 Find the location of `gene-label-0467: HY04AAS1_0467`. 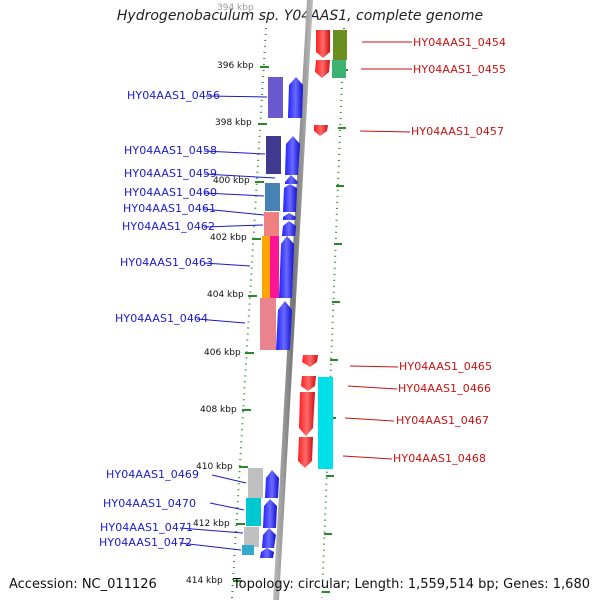

gene-label-0467: HY04AAS1_0467 is located at coordinates (443, 420).